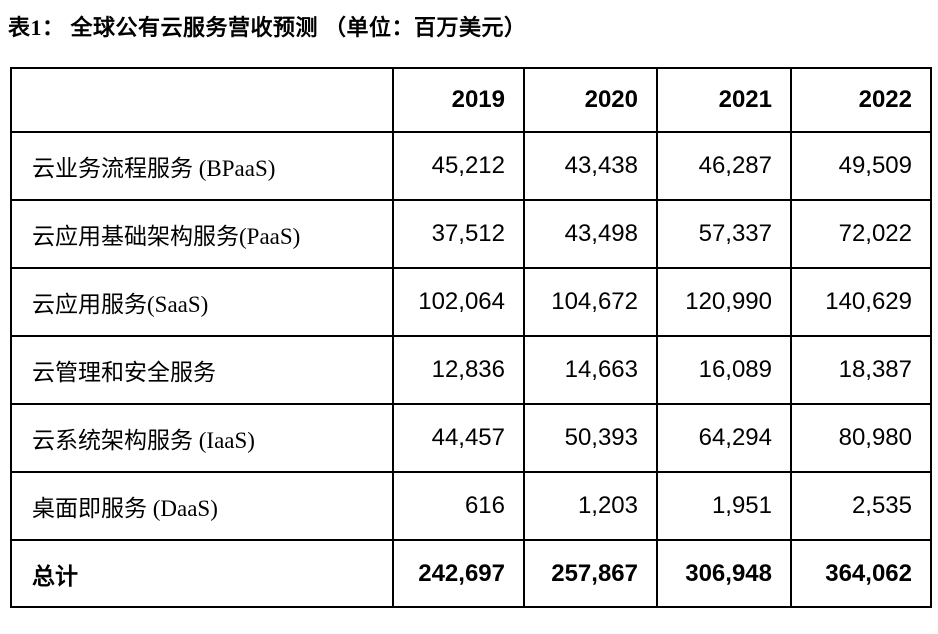 Image resolution: width=938 pixels, height=634 pixels. What do you see at coordinates (724, 302) in the screenshot?
I see `value-cell: 120,990` at bounding box center [724, 302].